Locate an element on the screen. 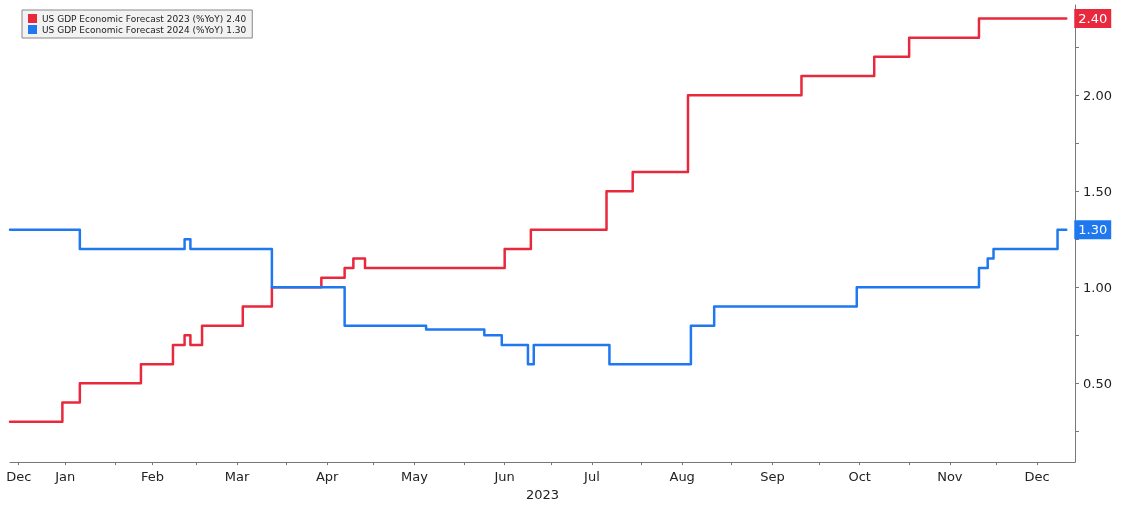 This screenshot has width=1125, height=506. x-tick-label: May is located at coordinates (415, 477).